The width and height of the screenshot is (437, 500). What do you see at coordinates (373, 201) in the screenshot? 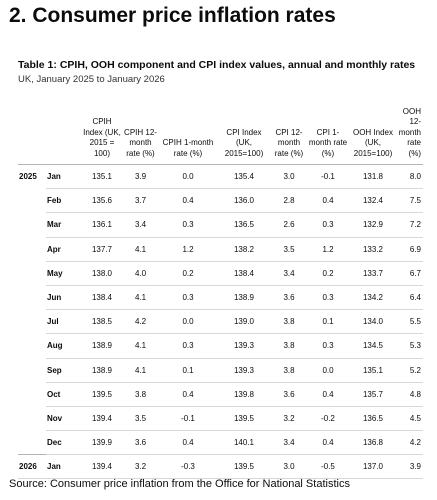
I see `ooh-index-cell: 132.4` at bounding box center [373, 201].